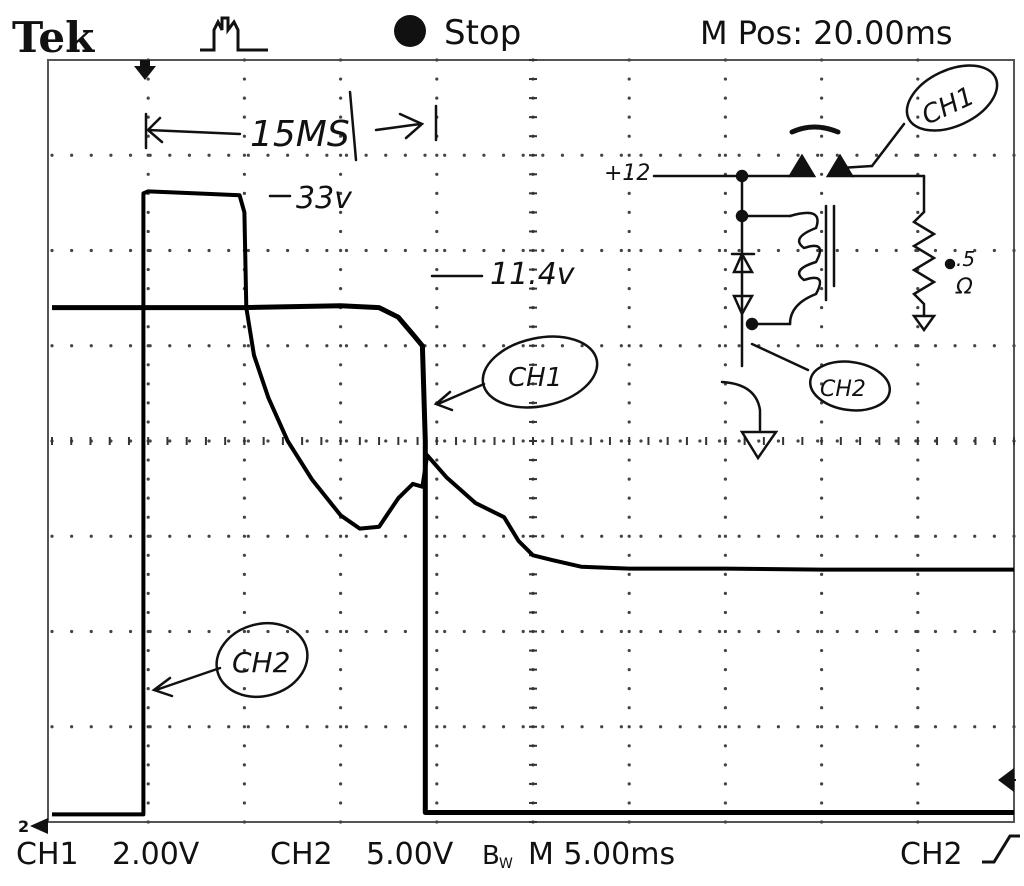 This screenshot has height=886, width=1024. What do you see at coordinates (826, 33) in the screenshot?
I see `main-position-readout: M Pos: 20.00ms` at bounding box center [826, 33].